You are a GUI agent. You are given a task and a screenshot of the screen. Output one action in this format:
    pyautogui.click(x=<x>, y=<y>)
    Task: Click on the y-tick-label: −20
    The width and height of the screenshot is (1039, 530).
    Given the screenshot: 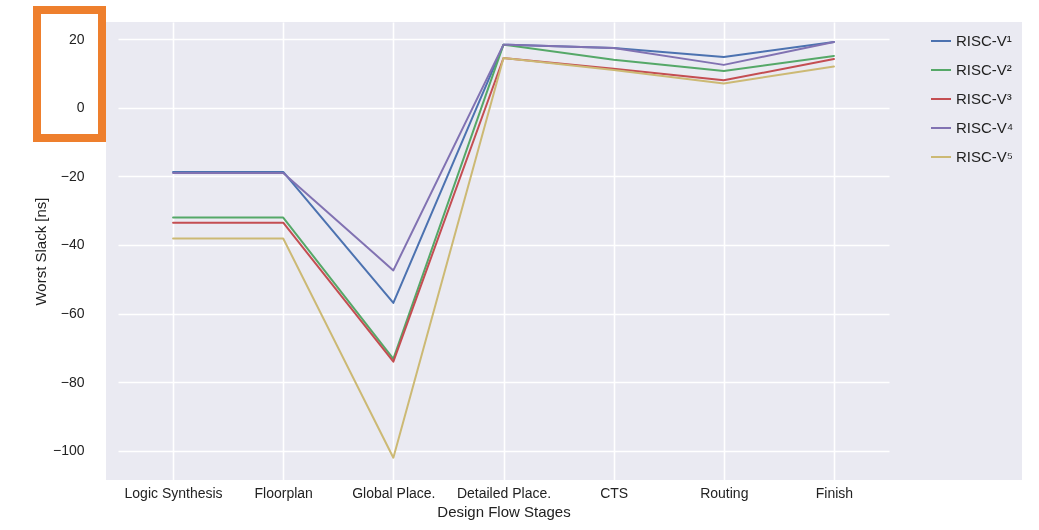 What is the action you would take?
    pyautogui.click(x=72, y=175)
    